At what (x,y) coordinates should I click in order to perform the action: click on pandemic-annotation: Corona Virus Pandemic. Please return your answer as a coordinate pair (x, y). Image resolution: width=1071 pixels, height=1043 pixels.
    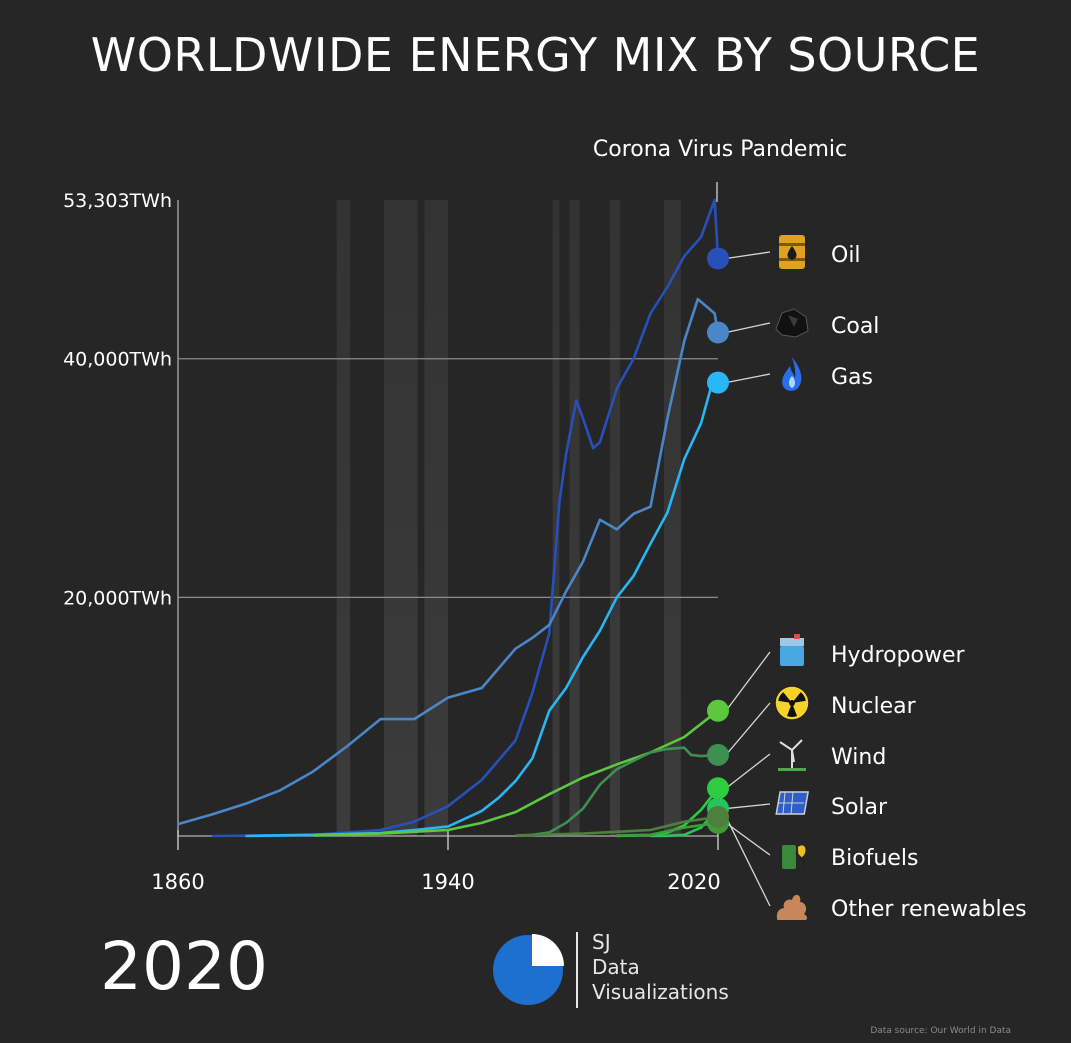
    Looking at the image, I should click on (720, 149).